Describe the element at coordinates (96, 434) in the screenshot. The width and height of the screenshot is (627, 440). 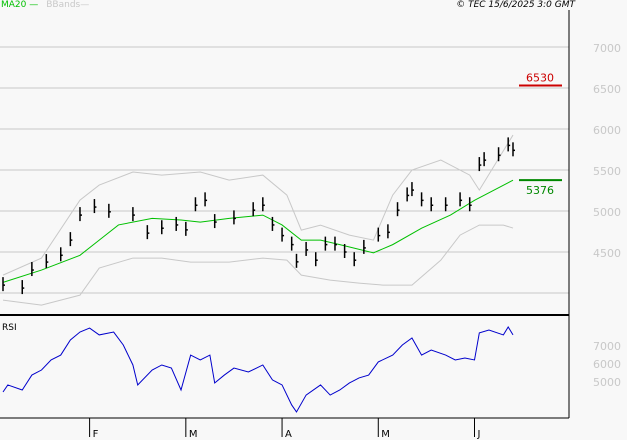
I see `x-tick-label: F` at that location.